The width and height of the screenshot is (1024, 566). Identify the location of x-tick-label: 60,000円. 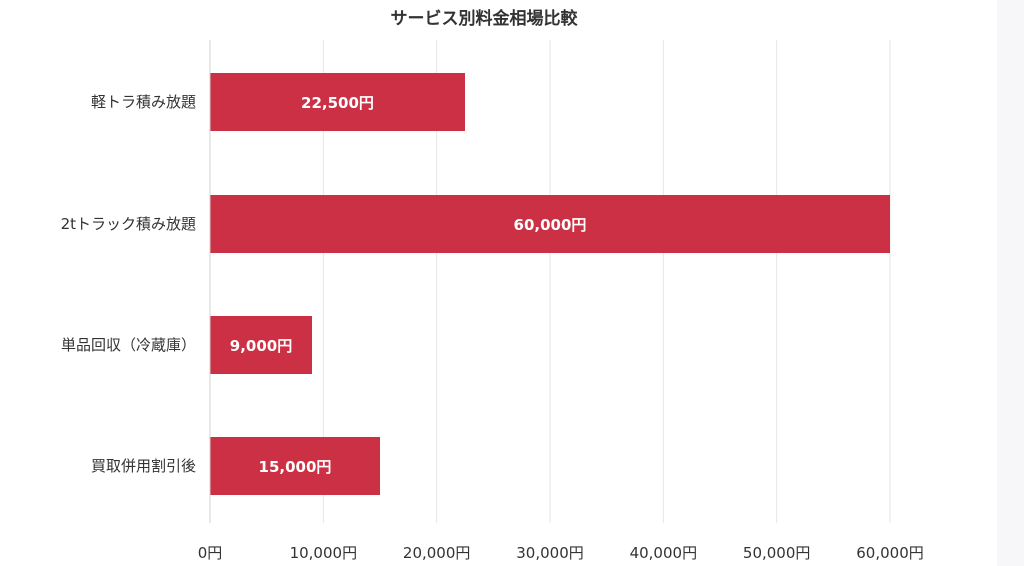
(890, 553).